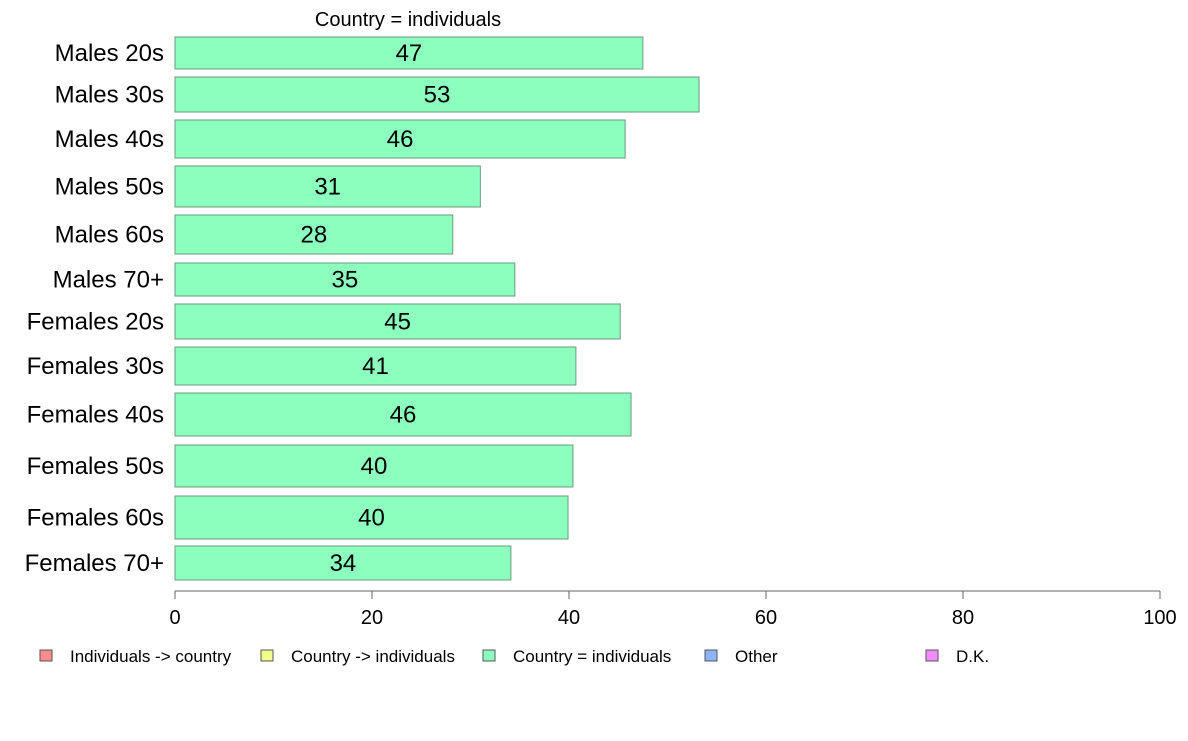 Image resolution: width=1188 pixels, height=741 pixels. What do you see at coordinates (109, 95) in the screenshot?
I see `category-label: Males 30s` at bounding box center [109, 95].